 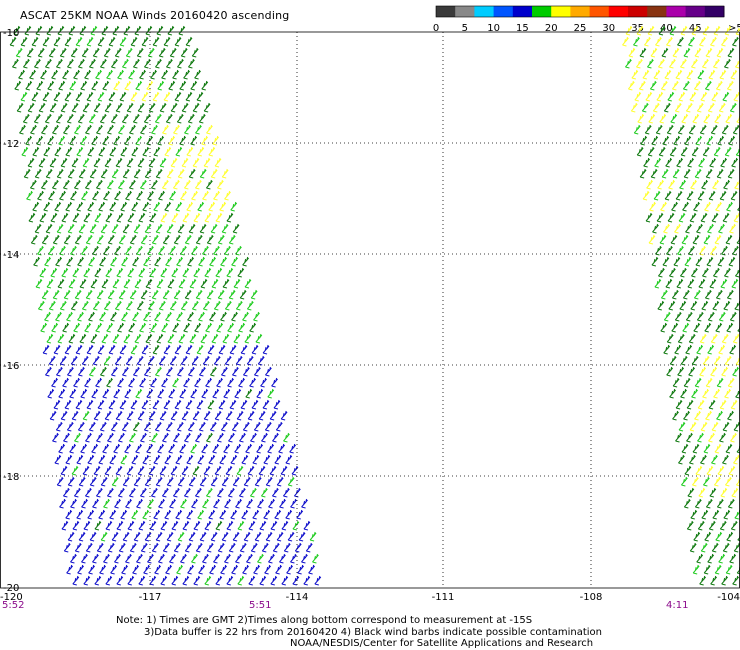 What do you see at coordinates (11, 311) in the screenshot?
I see `latitude-labels: -10 -12 -14 -16 -18 -20` at bounding box center [11, 311].